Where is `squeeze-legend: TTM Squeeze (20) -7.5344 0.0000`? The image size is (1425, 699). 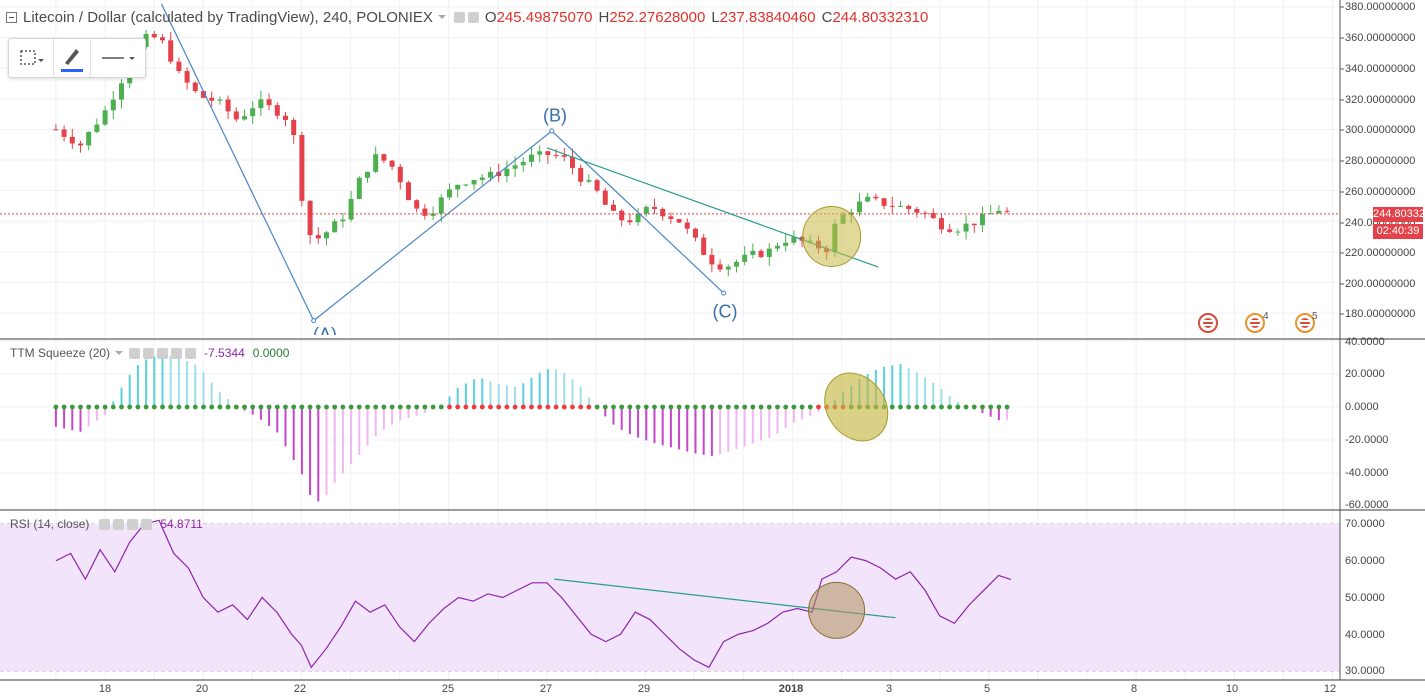
squeeze-legend: TTM Squeeze (20) -7.5344 0.0000 is located at coordinates (149, 353).